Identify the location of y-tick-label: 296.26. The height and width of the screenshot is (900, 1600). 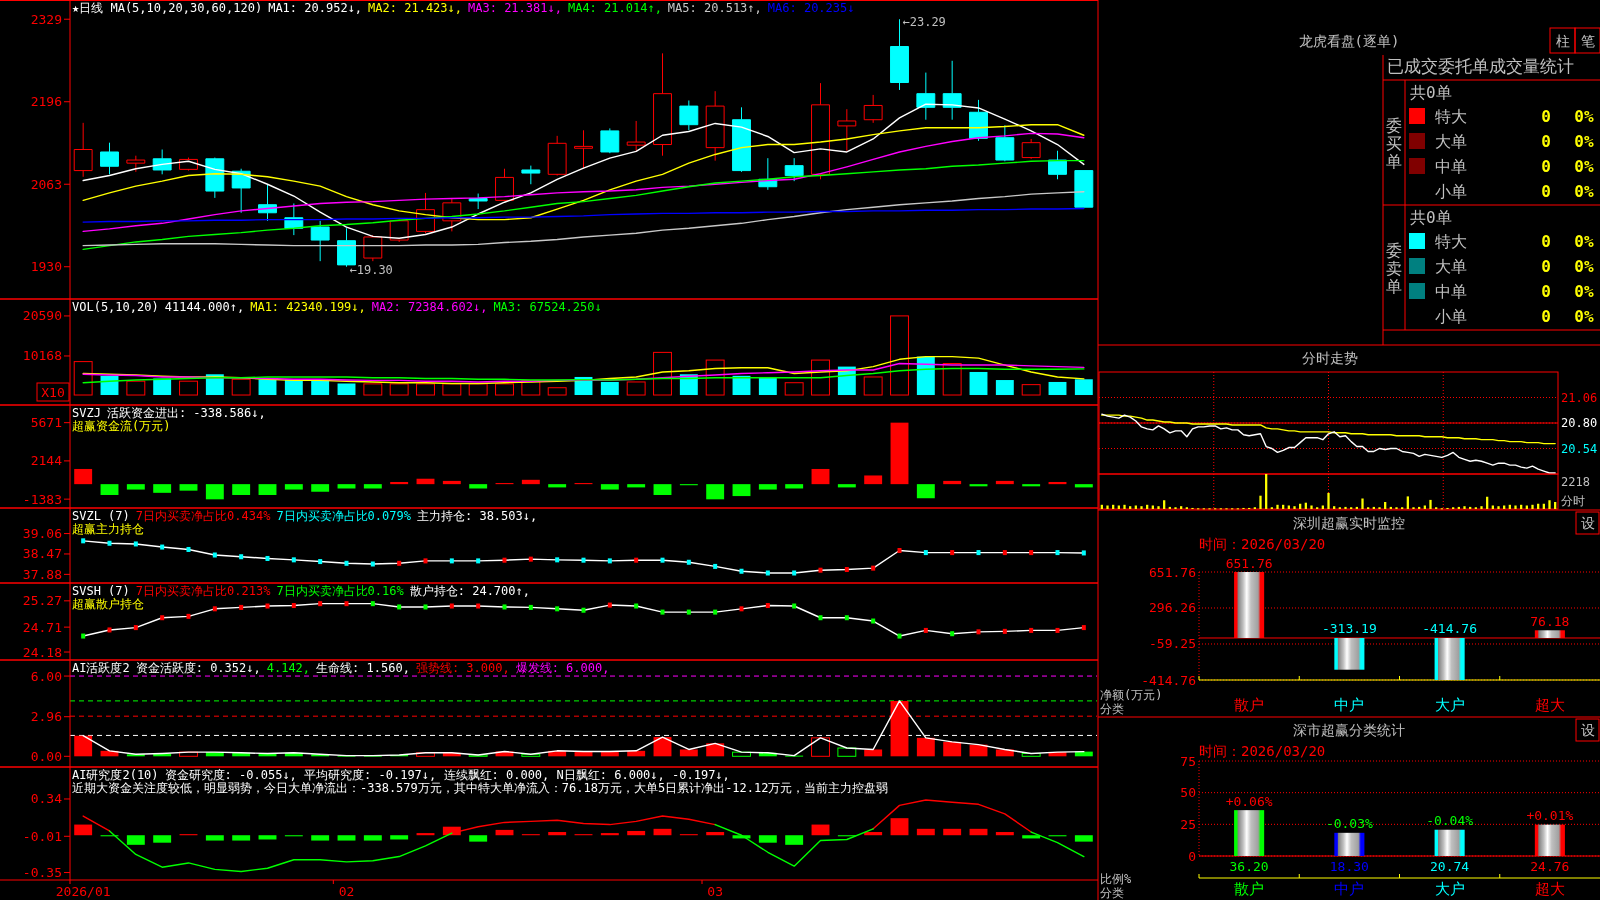
(1172, 608).